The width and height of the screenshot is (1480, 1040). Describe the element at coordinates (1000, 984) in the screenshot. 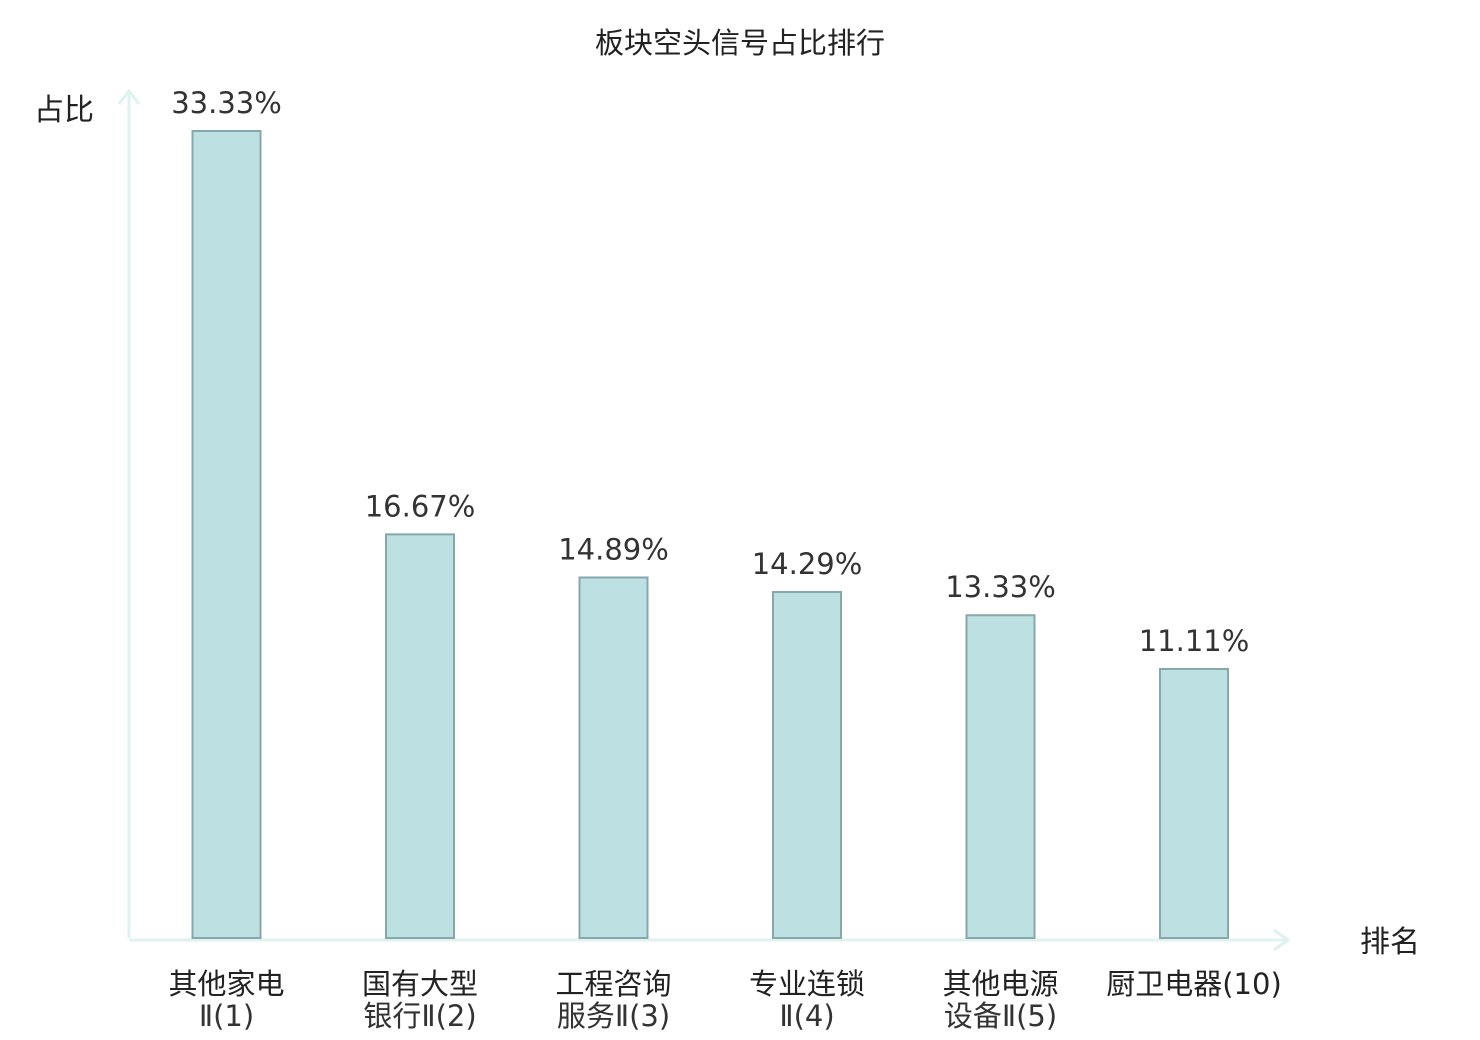

I see `category-tick-label: 其他电源` at that location.